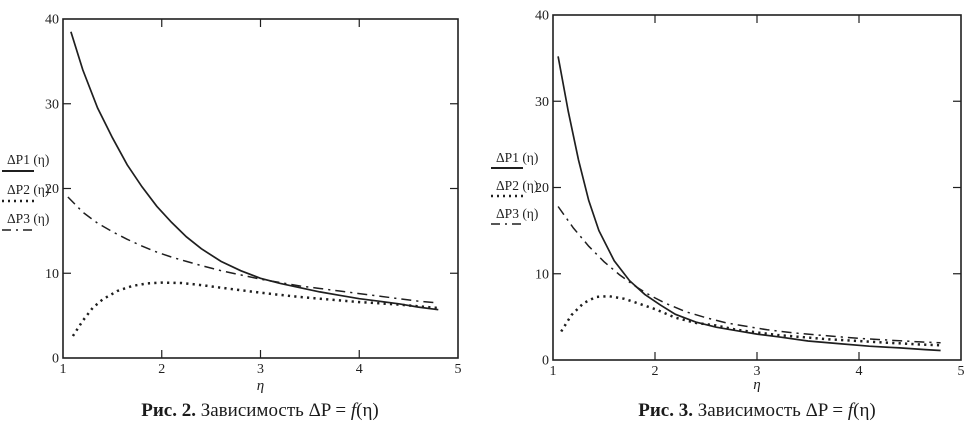 Image resolution: width=975 pixels, height=433 pixels. What do you see at coordinates (273, 410) in the screenshot?
I see `figure-2-caption-text: Зависимость ΔP =` at bounding box center [273, 410].